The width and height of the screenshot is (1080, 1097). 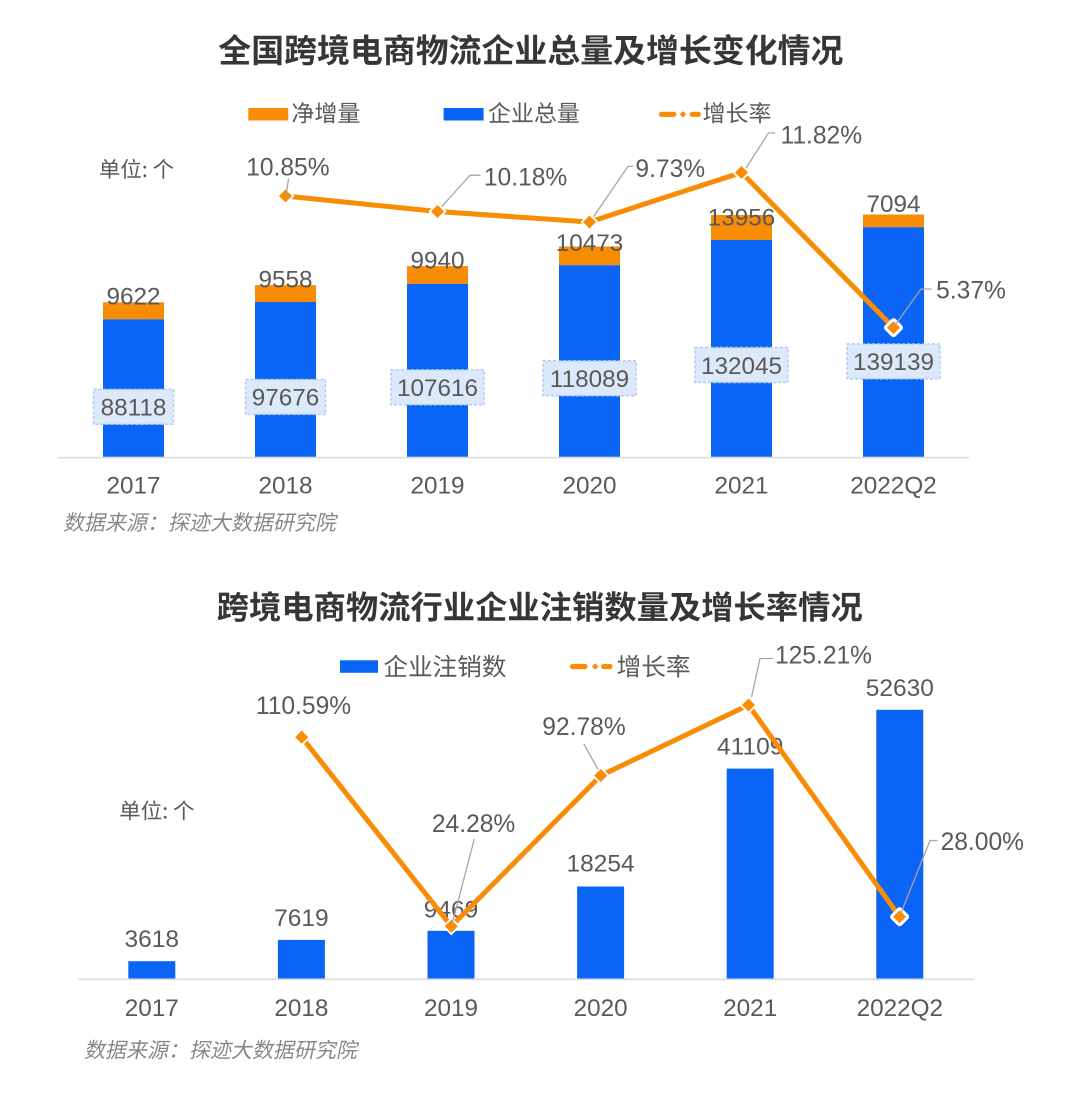 What do you see at coordinates (971, 291) in the screenshot?
I see `svg-text: 5.37%` at bounding box center [971, 291].